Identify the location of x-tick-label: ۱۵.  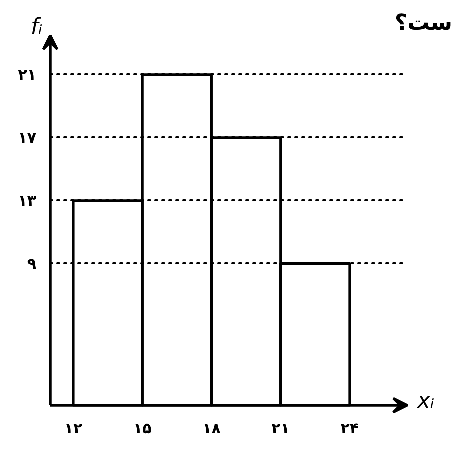
(142, 429).